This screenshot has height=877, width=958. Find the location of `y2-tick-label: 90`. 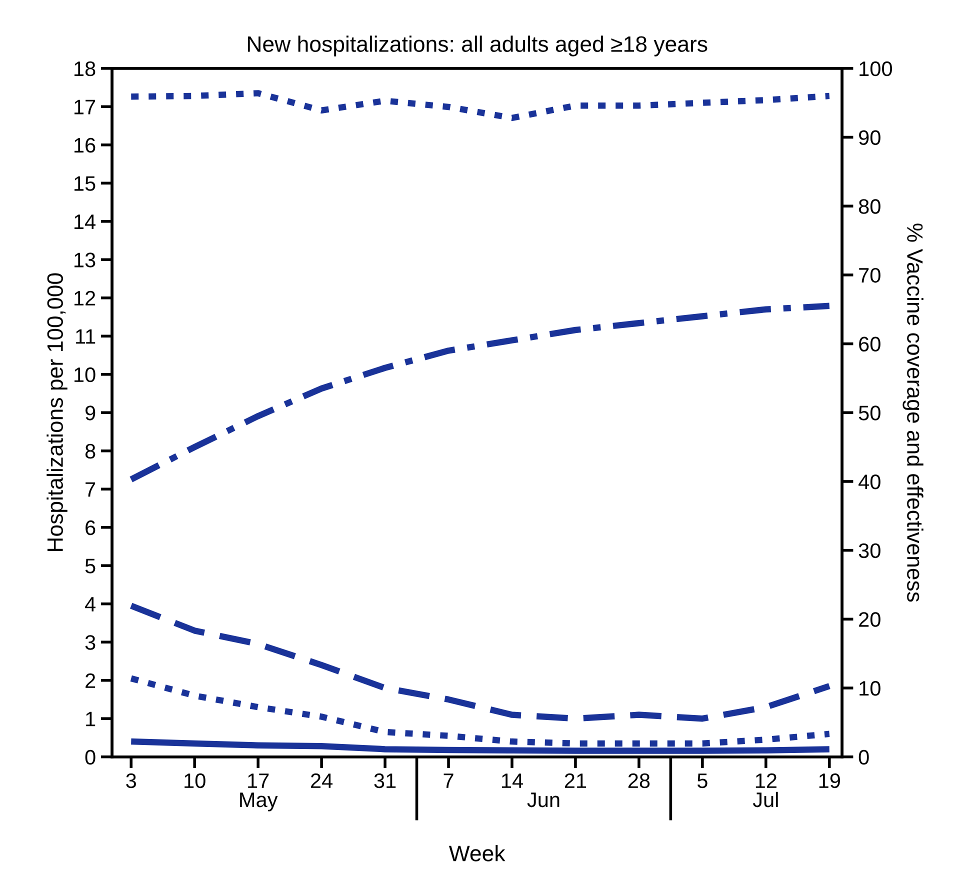

y2-tick-label: 90 is located at coordinates (869, 138).